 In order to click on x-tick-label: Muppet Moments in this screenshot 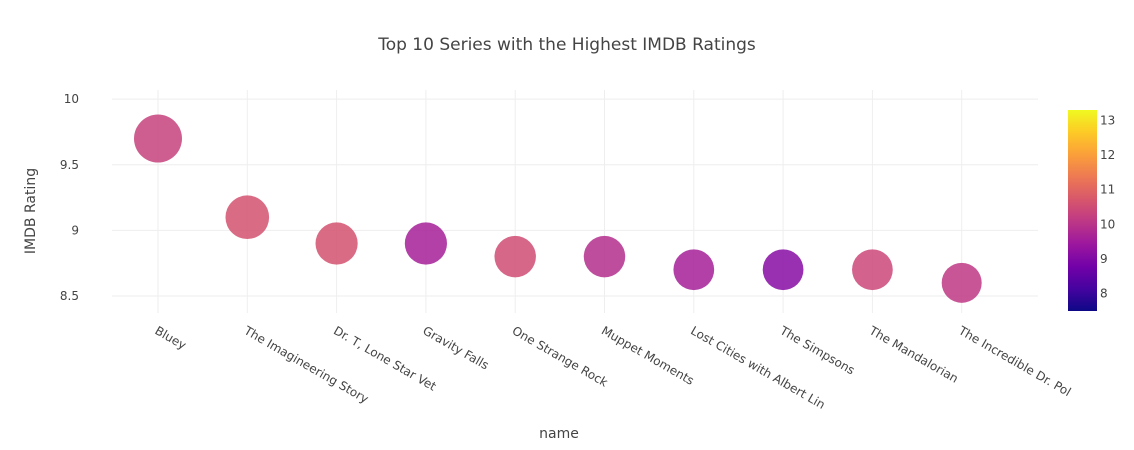, I will do `click(647, 355)`.